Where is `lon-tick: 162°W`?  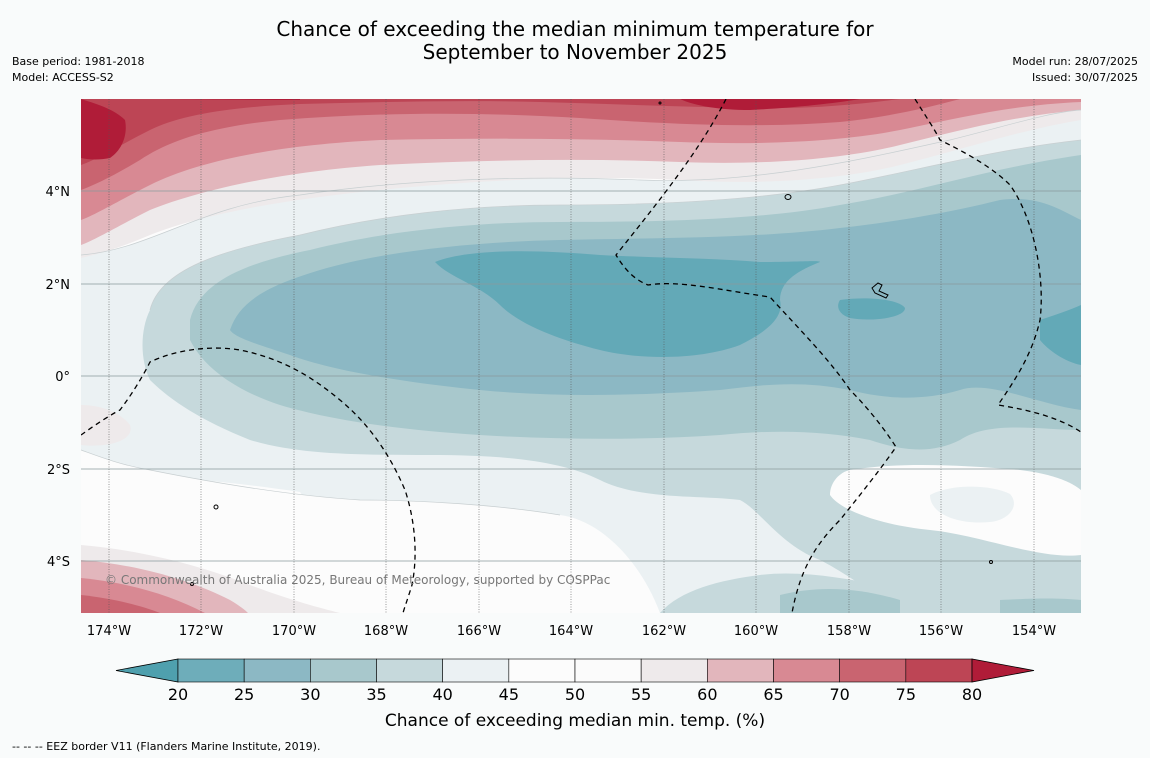
lon-tick: 162°W is located at coordinates (664, 631).